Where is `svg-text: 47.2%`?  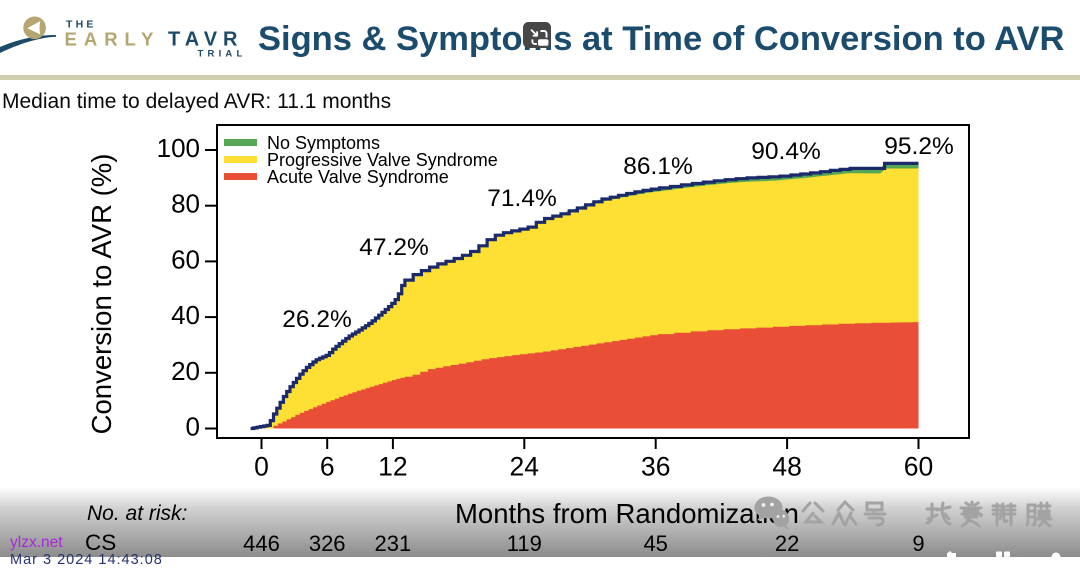
svg-text: 47.2% is located at coordinates (393, 247).